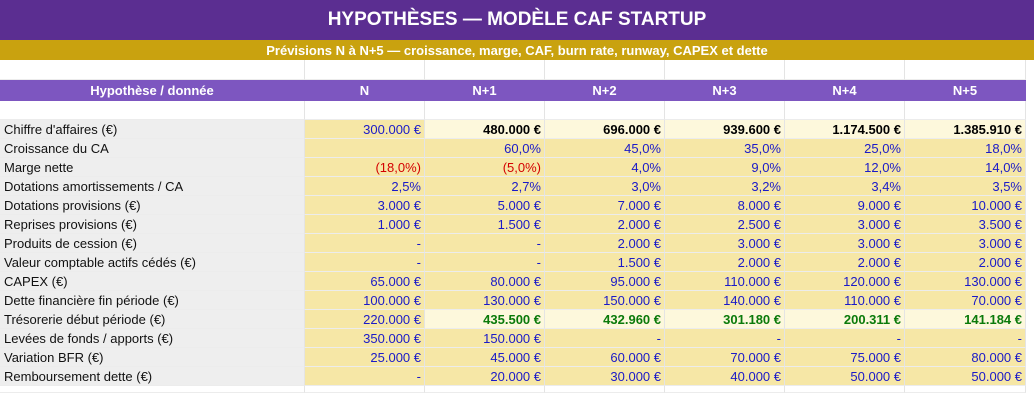 The image size is (1034, 401). Describe the element at coordinates (965, 205) in the screenshot. I see `value-cell: 10.000 €` at that location.